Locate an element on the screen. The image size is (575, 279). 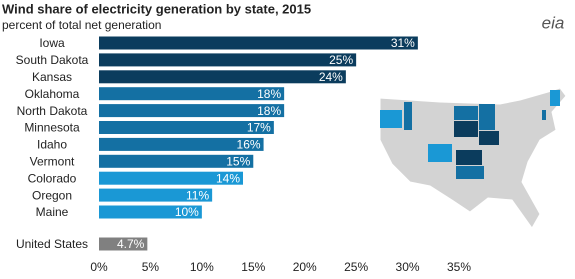
x-tick-label: 0% is located at coordinates (99, 267).